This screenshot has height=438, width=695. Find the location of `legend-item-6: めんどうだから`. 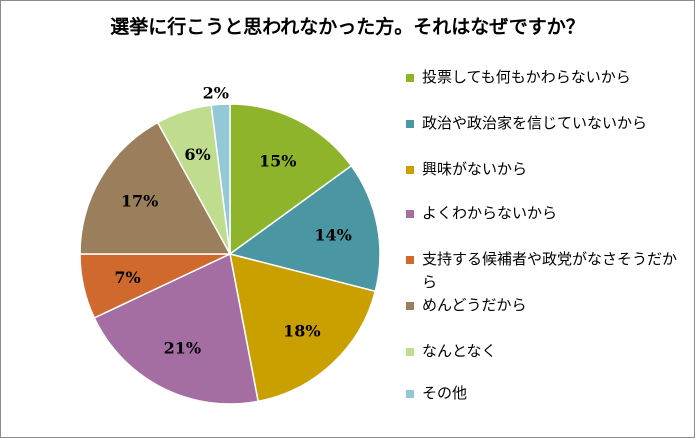

legend-item-6: めんどうだから is located at coordinates (545, 305).